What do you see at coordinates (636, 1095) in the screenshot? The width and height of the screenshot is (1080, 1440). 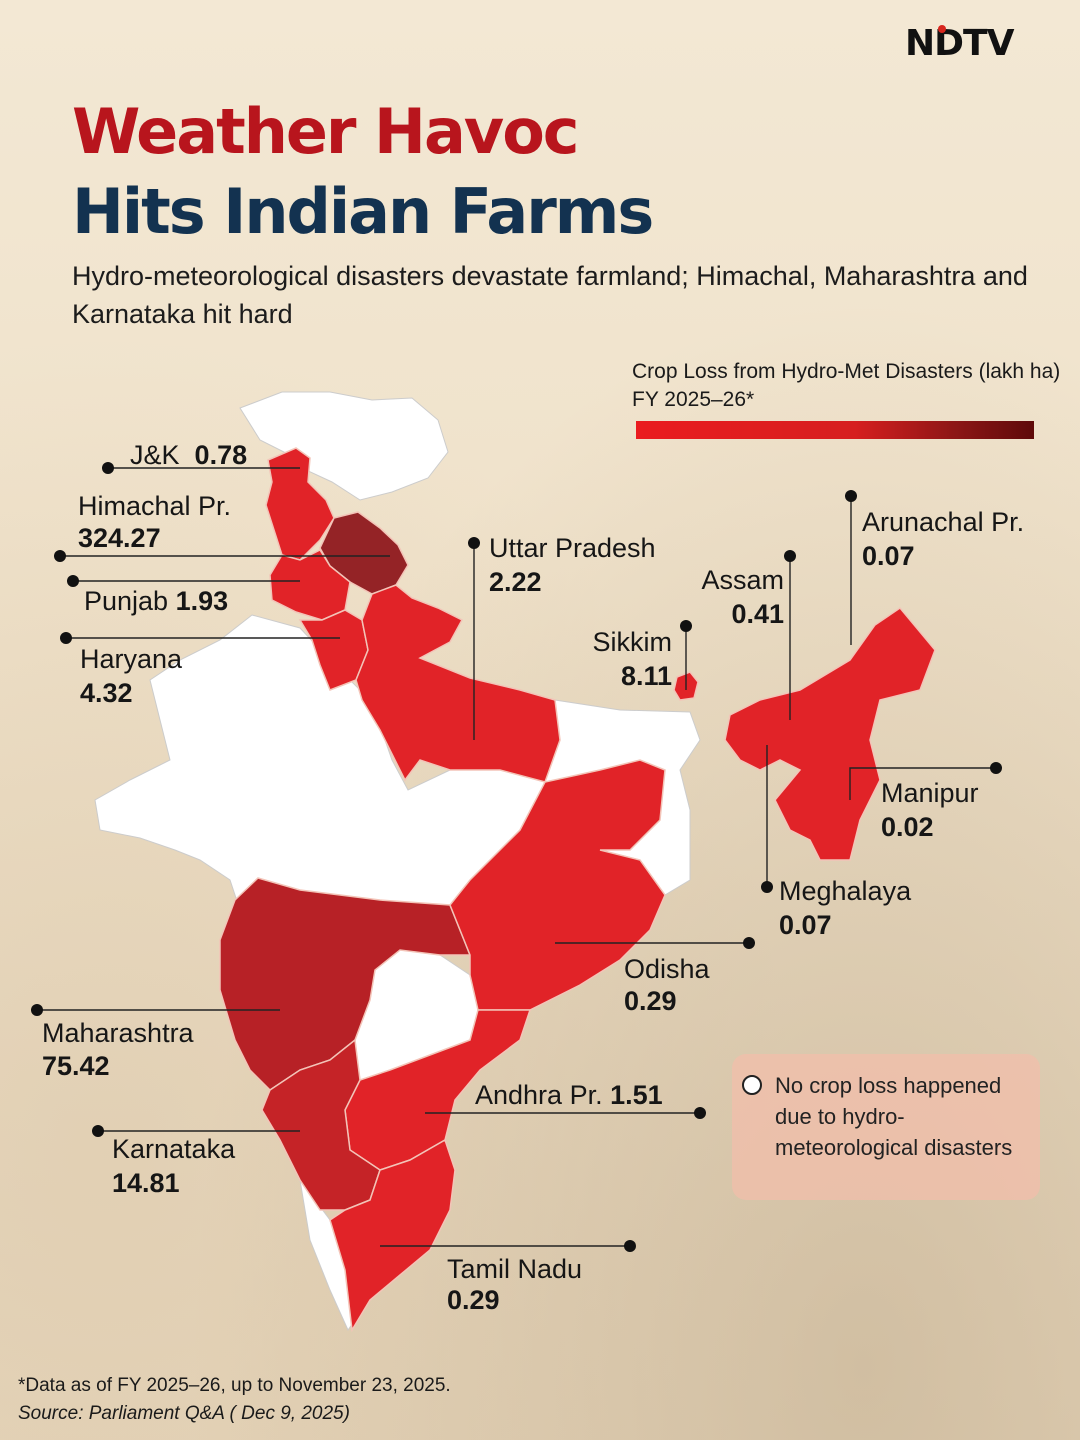 I see `label-andhra-value: 1.51` at bounding box center [636, 1095].